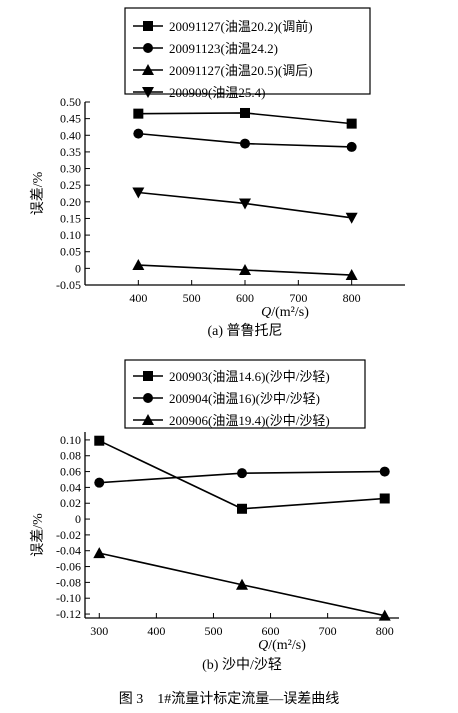 This screenshot has width=458, height=713. Describe the element at coordinates (249, 376) in the screenshot. I see `legend-label: 200903(油温14.6)(沙中/沙轻)` at that location.